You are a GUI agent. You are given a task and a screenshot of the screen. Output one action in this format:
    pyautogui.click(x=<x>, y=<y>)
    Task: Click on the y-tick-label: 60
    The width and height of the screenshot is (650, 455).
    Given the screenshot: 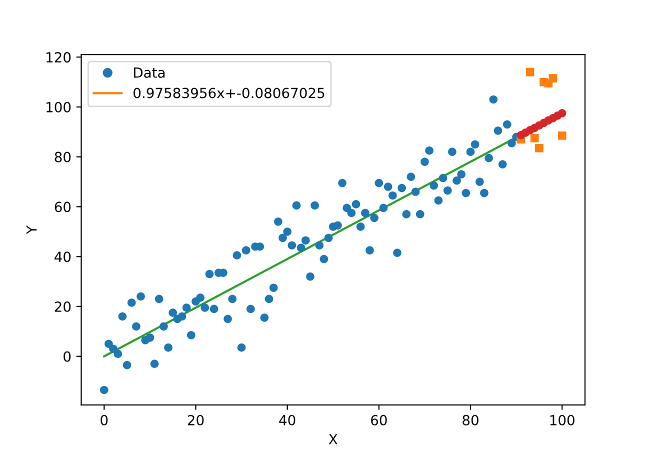 What is the action you would take?
    pyautogui.click(x=62, y=207)
    